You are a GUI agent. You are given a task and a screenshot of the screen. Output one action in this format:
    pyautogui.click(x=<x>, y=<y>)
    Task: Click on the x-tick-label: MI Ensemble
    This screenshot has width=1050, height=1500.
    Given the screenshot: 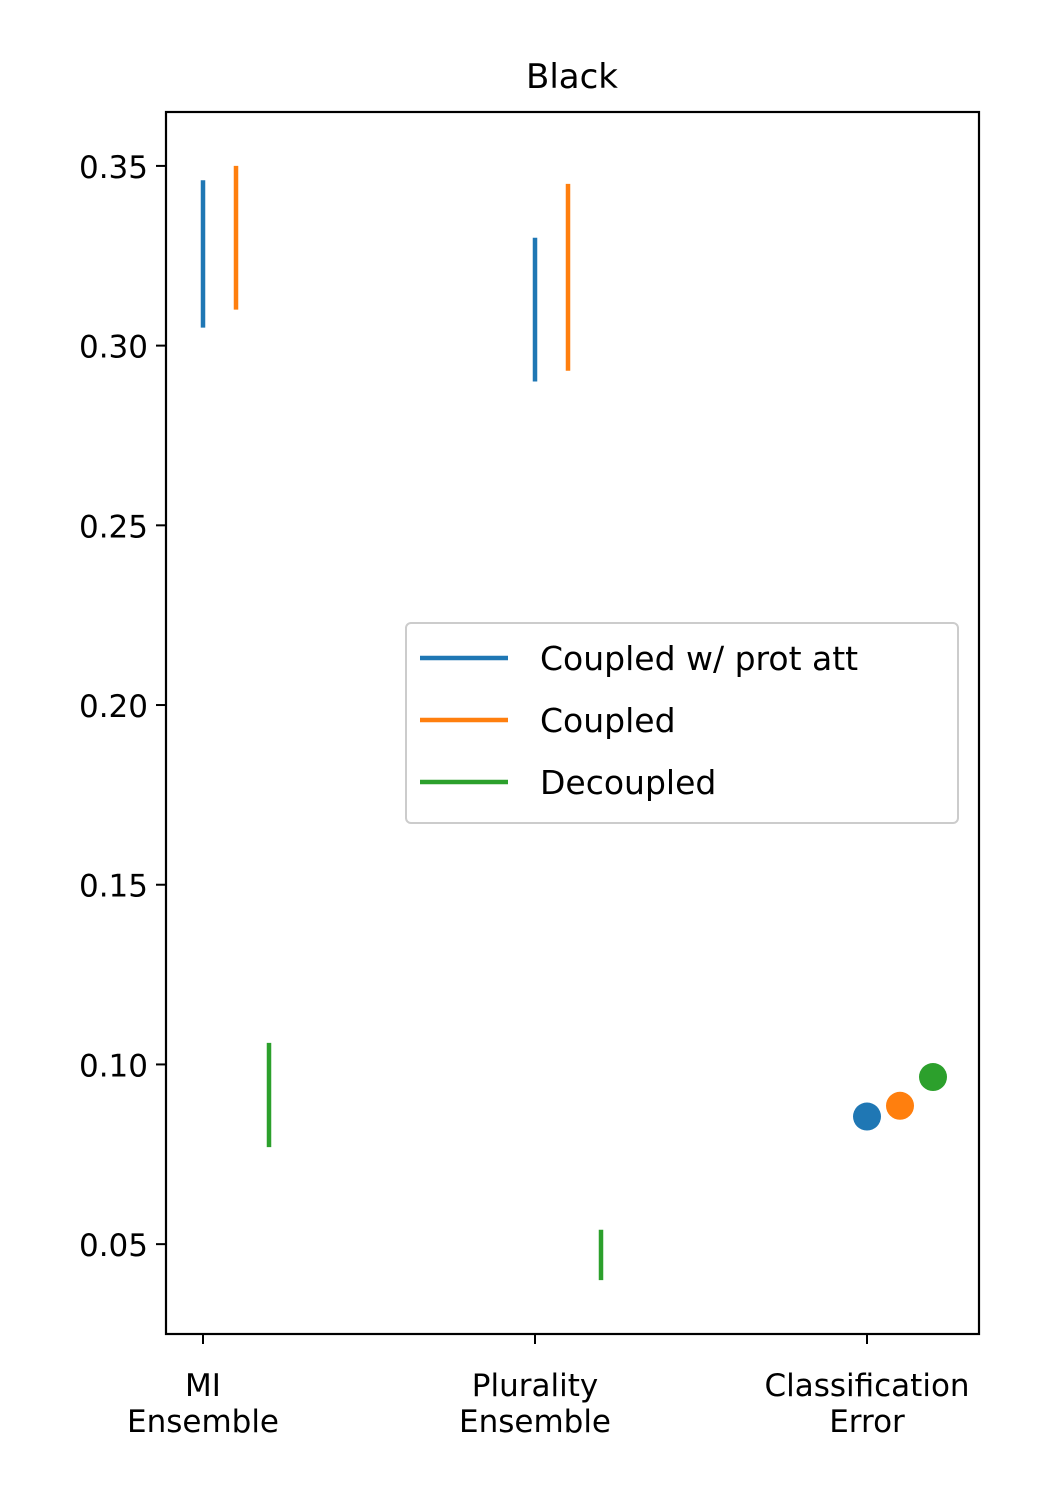 What is the action you would take?
    pyautogui.click(x=203, y=1404)
    